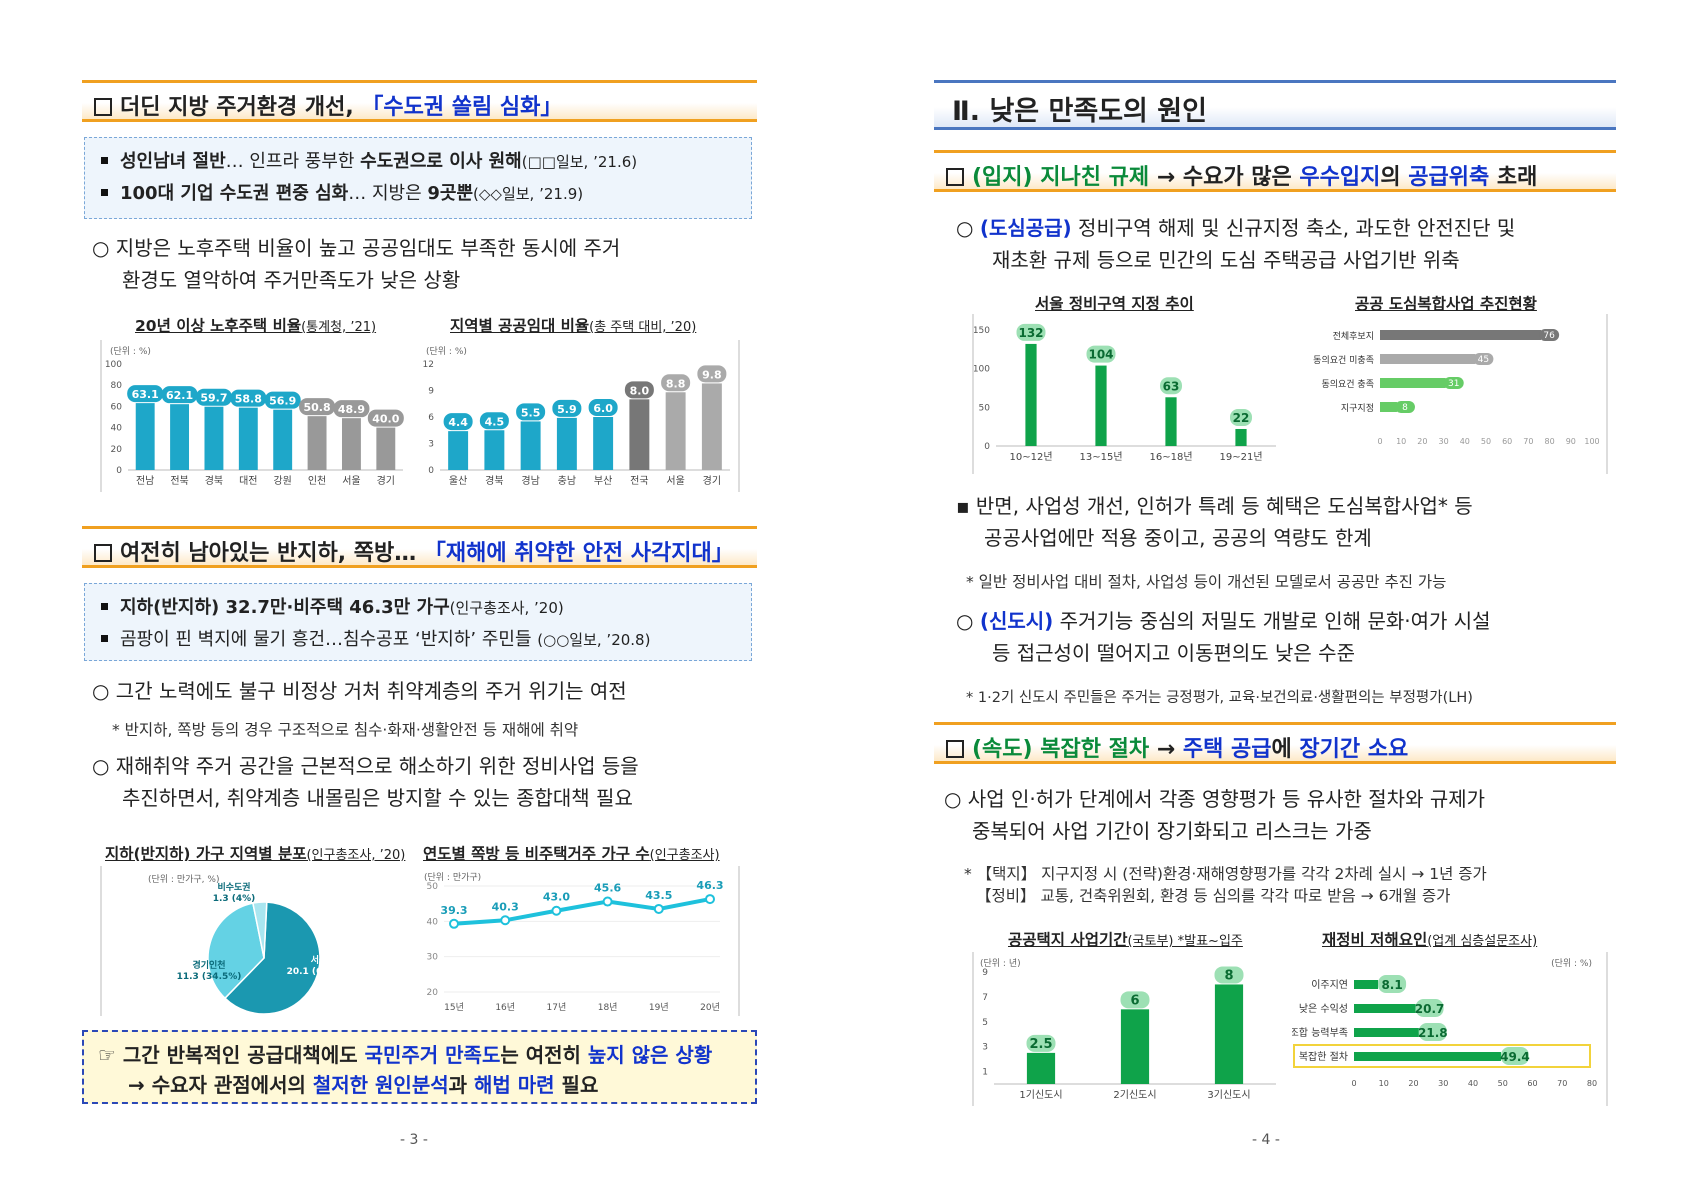 The image size is (1682, 1190). Describe the element at coordinates (236, 951) in the screenshot. I see `pie-slice` at that location.